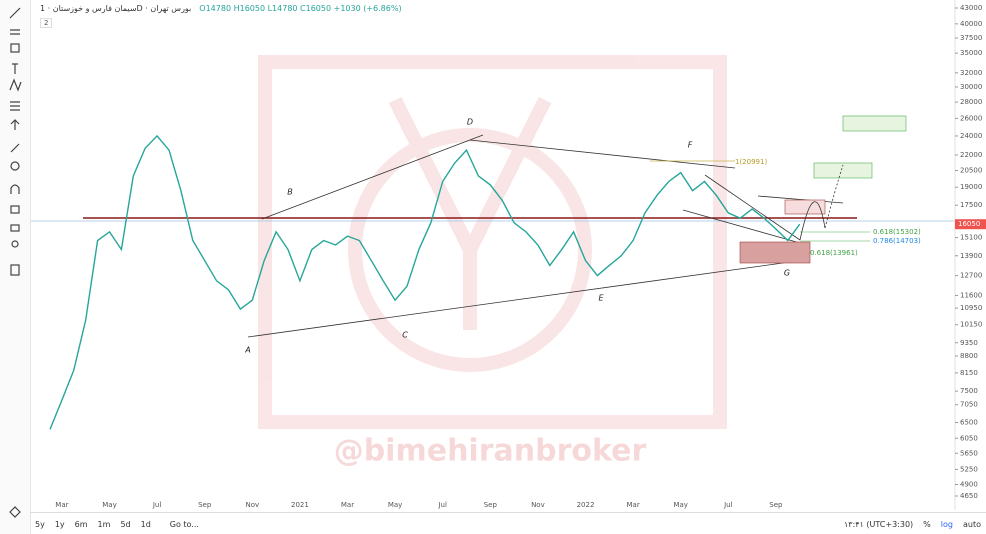 Image resolution: width=986 pixels, height=534 pixels. Describe the element at coordinates (751, 162) in the screenshot. I see `annotation: 1(20991)` at that location.